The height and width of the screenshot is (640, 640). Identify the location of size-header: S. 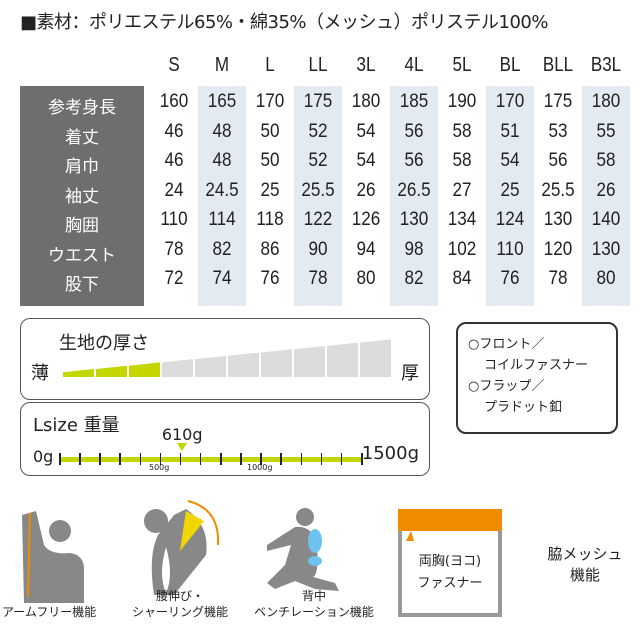
(174, 65).